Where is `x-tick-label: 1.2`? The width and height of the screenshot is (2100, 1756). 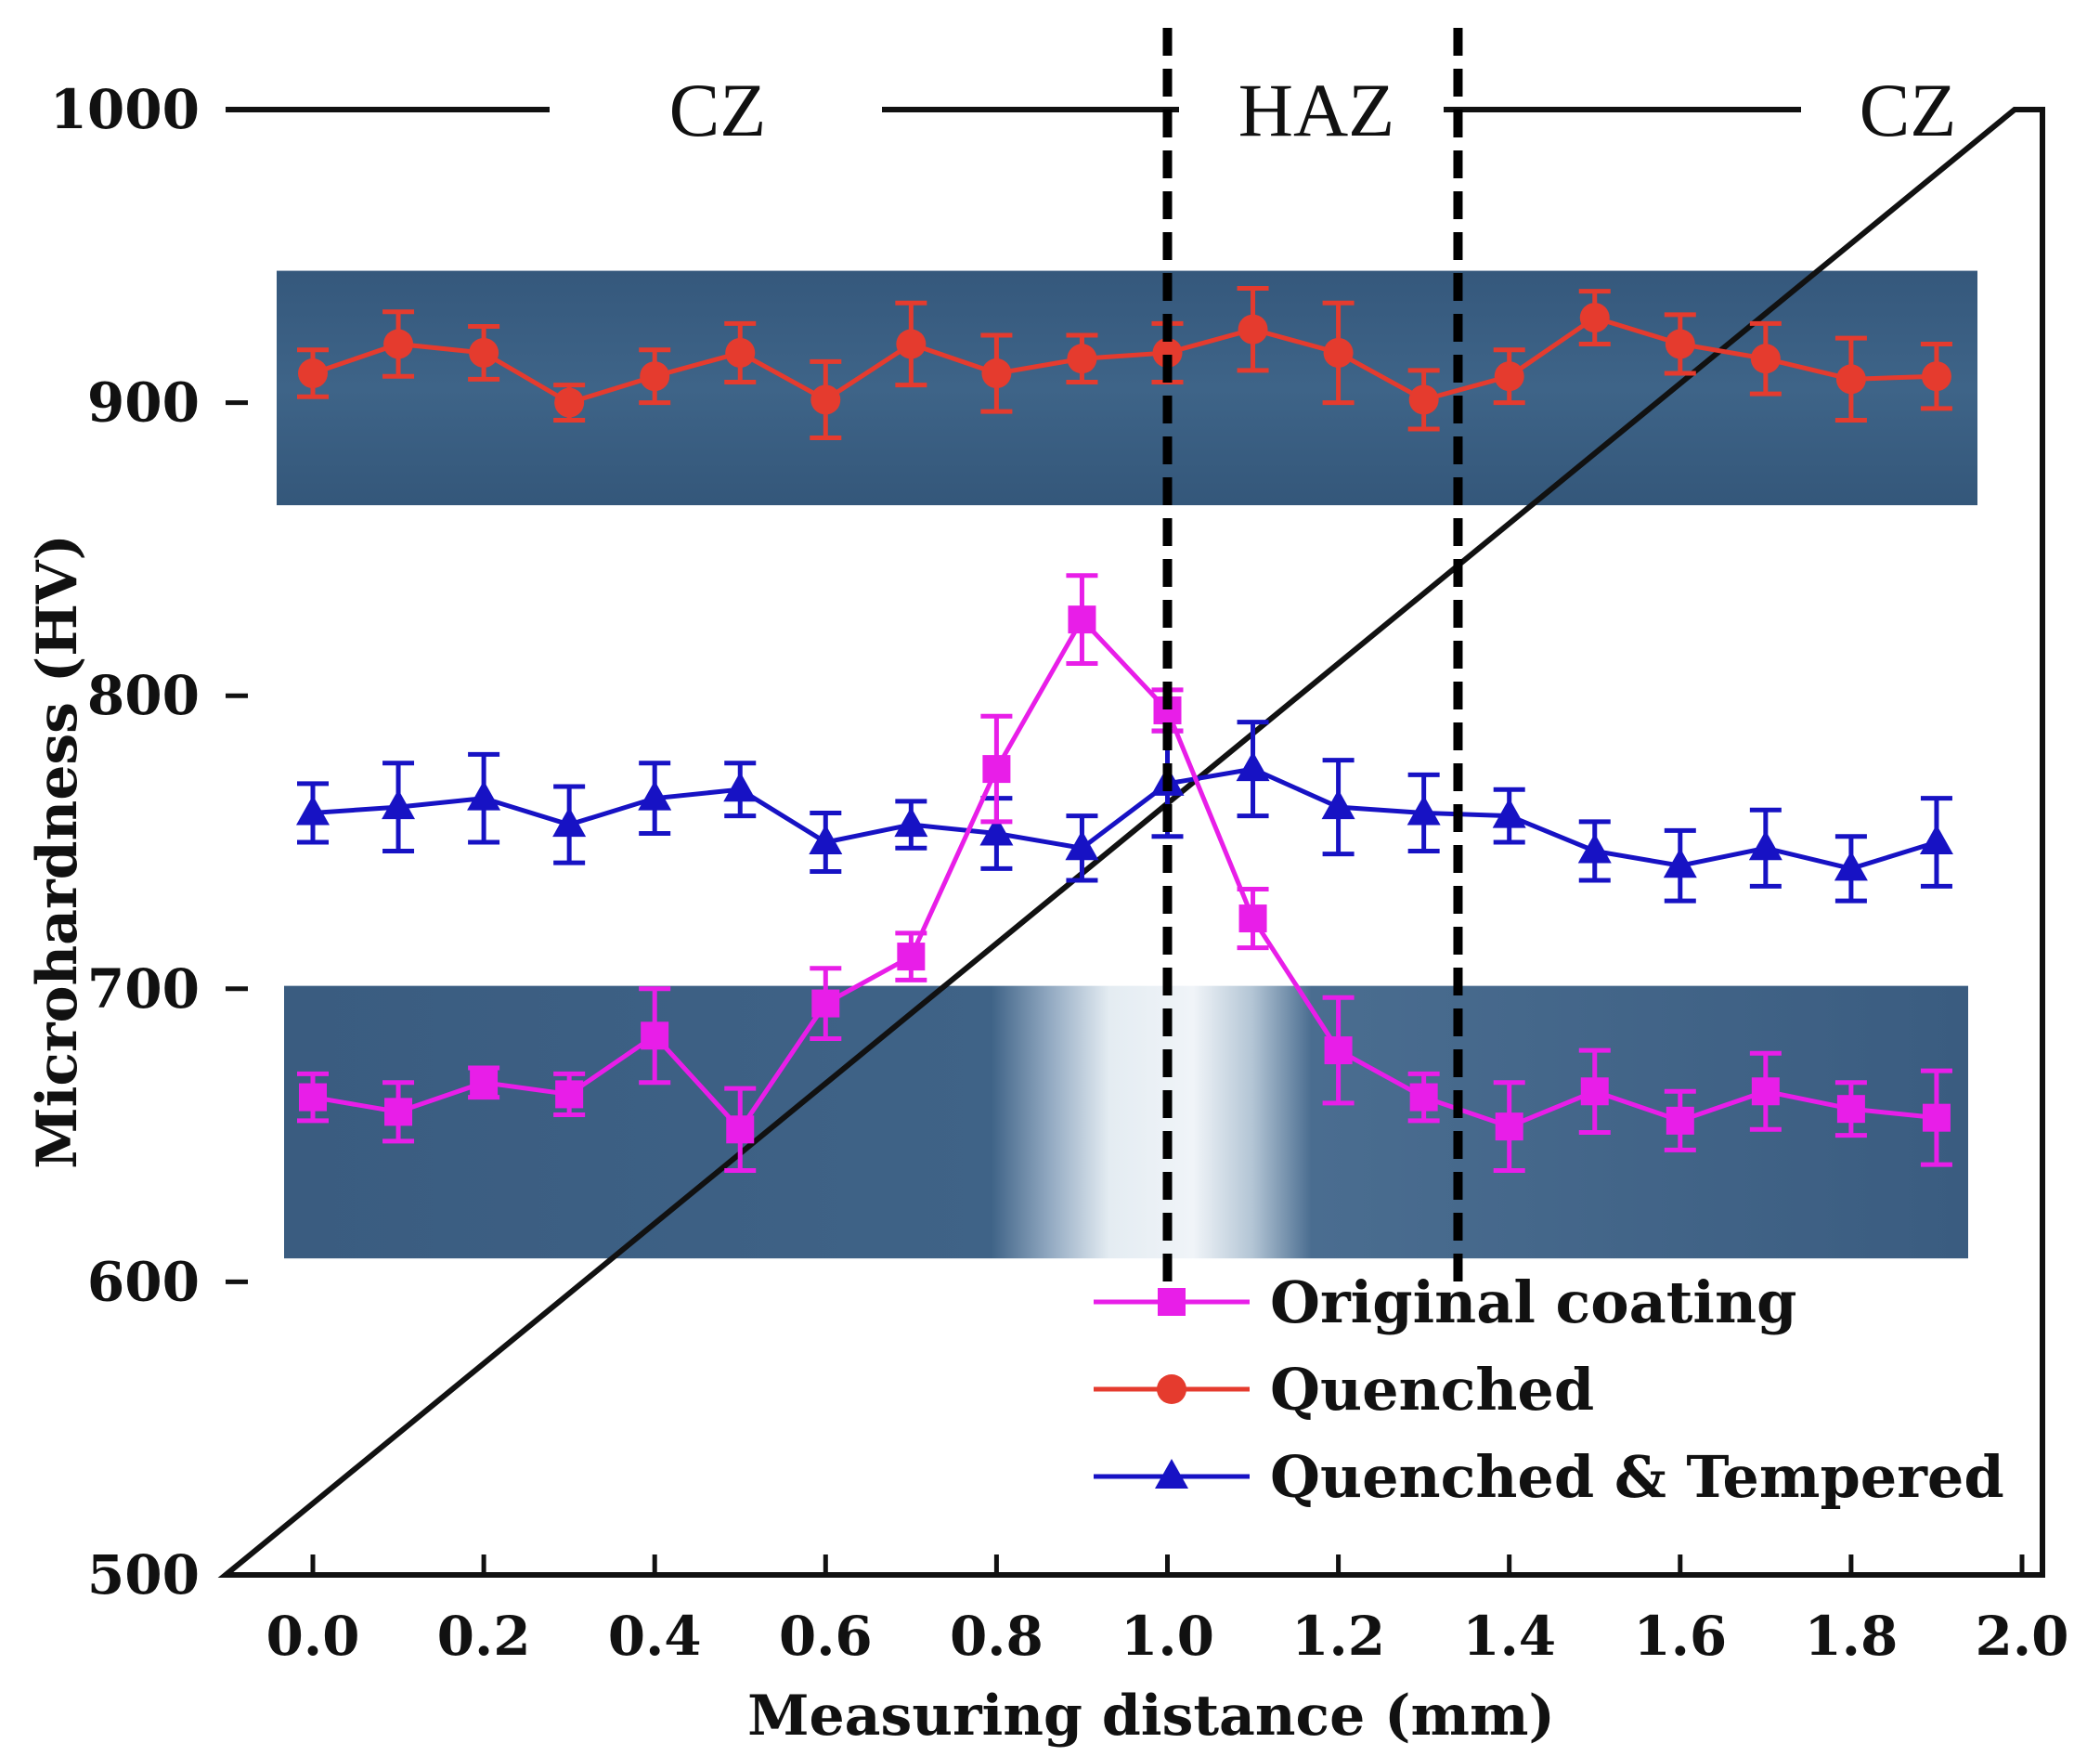 x-tick-label: 1.2 is located at coordinates (1338, 1636).